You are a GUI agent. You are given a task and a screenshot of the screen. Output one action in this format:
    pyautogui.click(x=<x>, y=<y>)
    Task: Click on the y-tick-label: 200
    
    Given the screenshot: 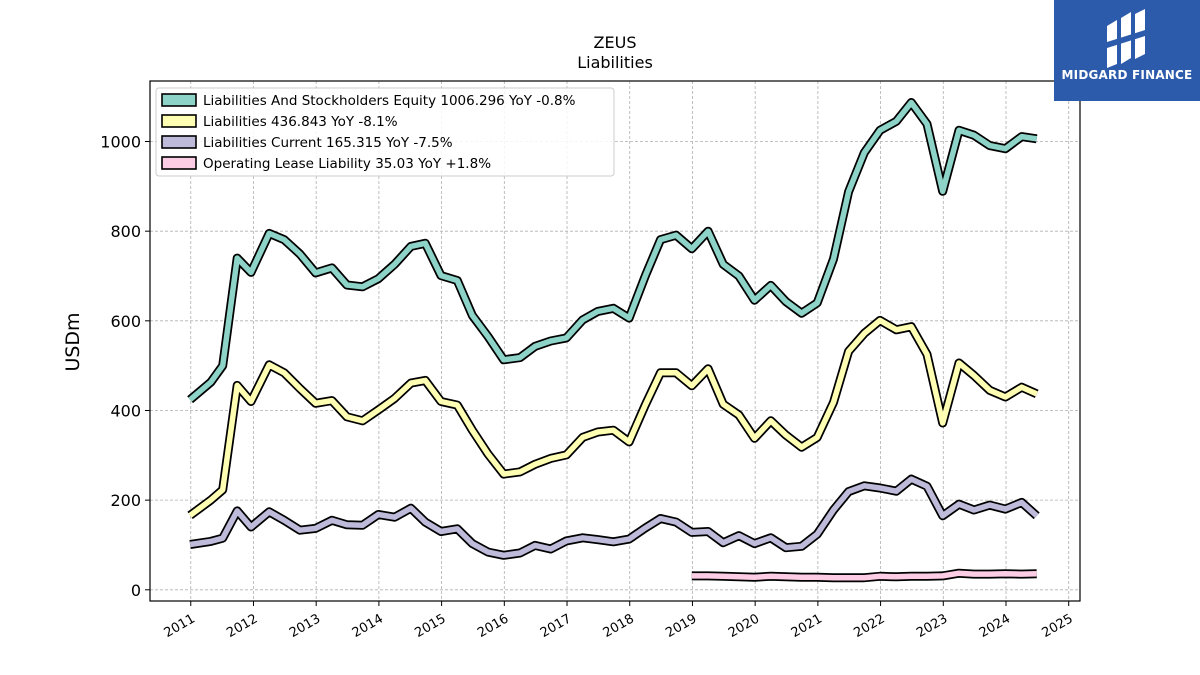 What is the action you would take?
    pyautogui.click(x=125, y=500)
    